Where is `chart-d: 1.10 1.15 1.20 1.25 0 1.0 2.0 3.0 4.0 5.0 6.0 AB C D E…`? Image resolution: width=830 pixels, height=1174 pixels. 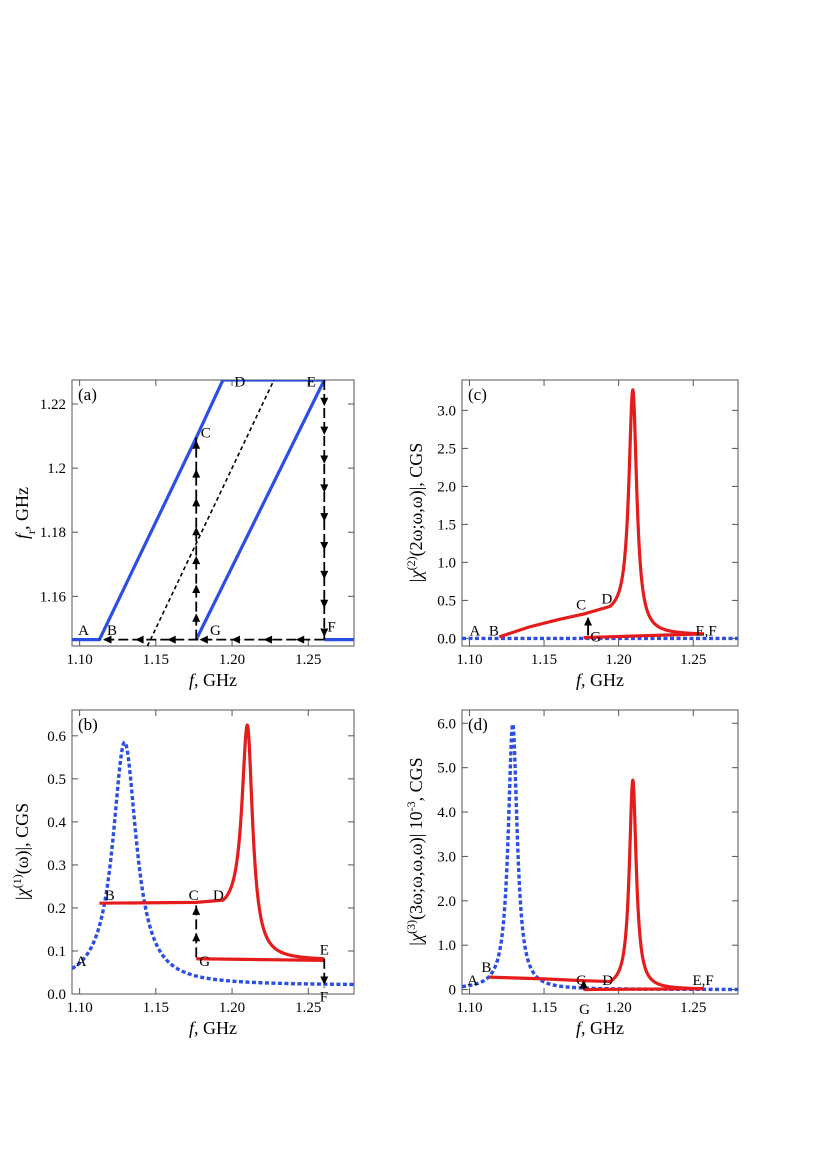 chart-d: 1.10 1.15 1.20 1.25 0 1.0 2.0 3.0 4.0 5.0 6.0 AB C D E… is located at coordinates (571, 873).